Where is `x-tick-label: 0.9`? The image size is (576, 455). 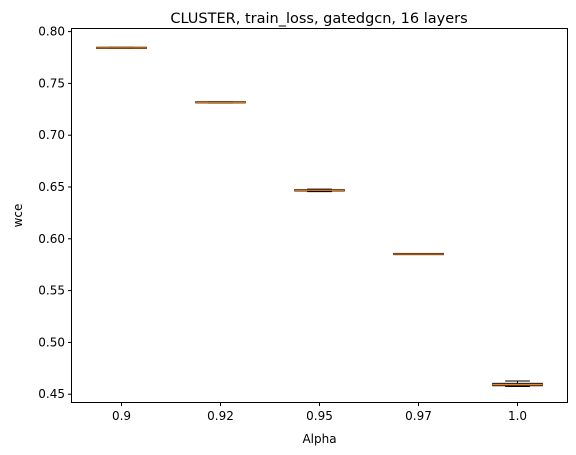 x-tick-label: 0.9 is located at coordinates (121, 416).